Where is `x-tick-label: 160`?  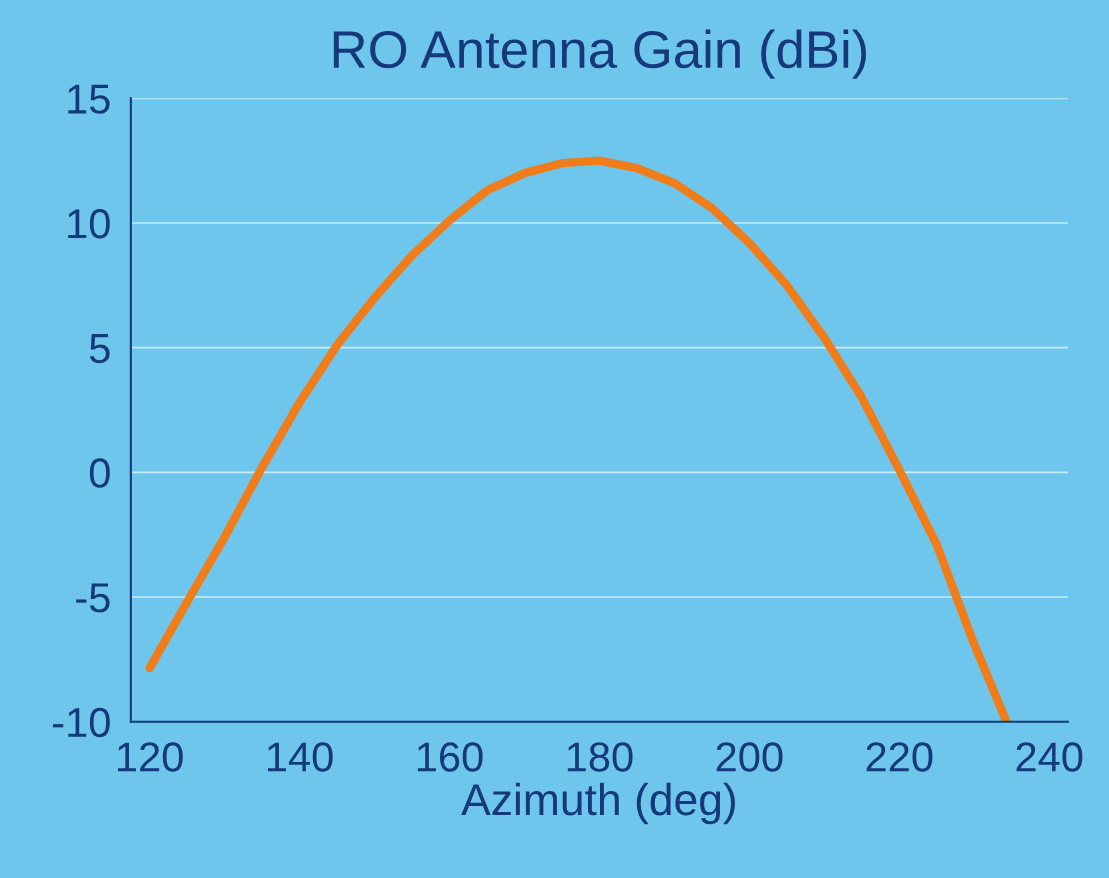 x-tick-label: 160 is located at coordinates (450, 757).